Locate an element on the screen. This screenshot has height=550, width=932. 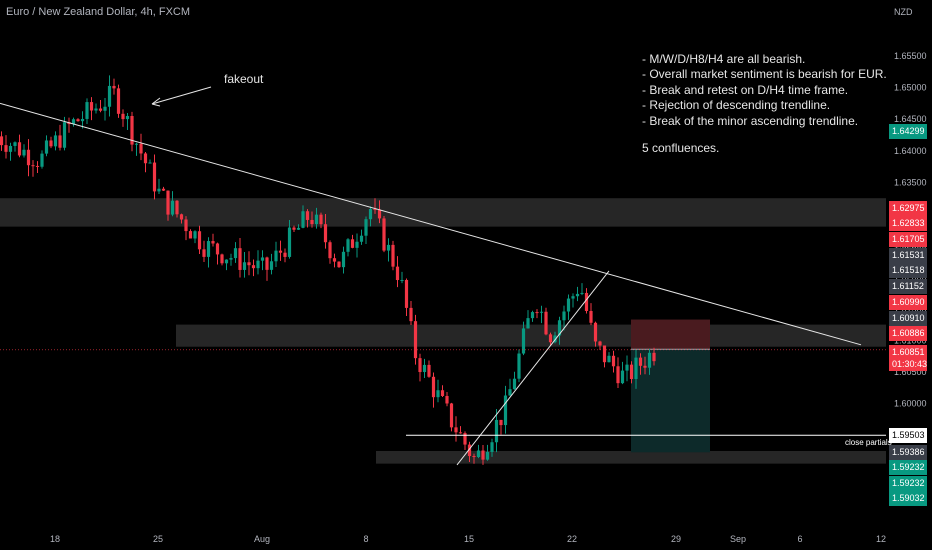
currency-label: NZD is located at coordinates (903, 12).